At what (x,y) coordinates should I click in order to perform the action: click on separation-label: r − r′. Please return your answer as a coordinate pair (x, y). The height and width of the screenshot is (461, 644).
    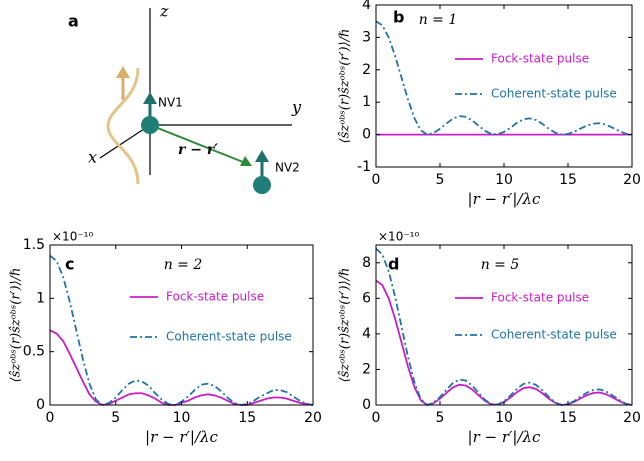
    Looking at the image, I should click on (198, 150).